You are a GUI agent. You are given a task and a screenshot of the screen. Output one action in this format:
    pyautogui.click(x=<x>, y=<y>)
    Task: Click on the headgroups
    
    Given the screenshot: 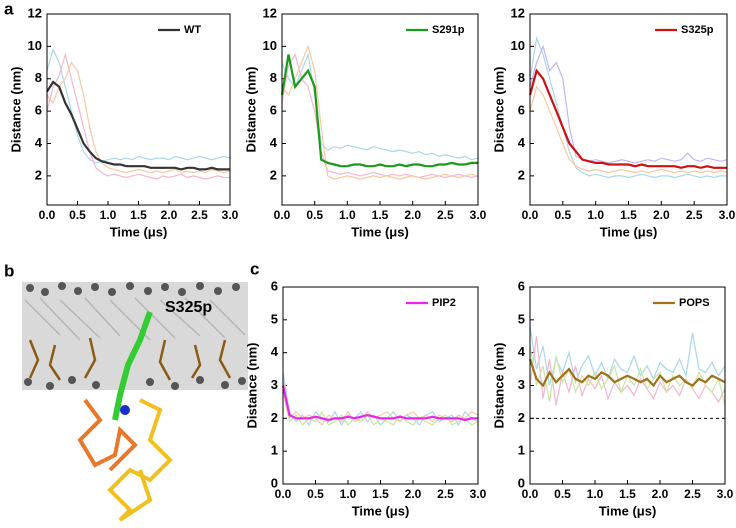 What is the action you would take?
    pyautogui.click(x=135, y=336)
    